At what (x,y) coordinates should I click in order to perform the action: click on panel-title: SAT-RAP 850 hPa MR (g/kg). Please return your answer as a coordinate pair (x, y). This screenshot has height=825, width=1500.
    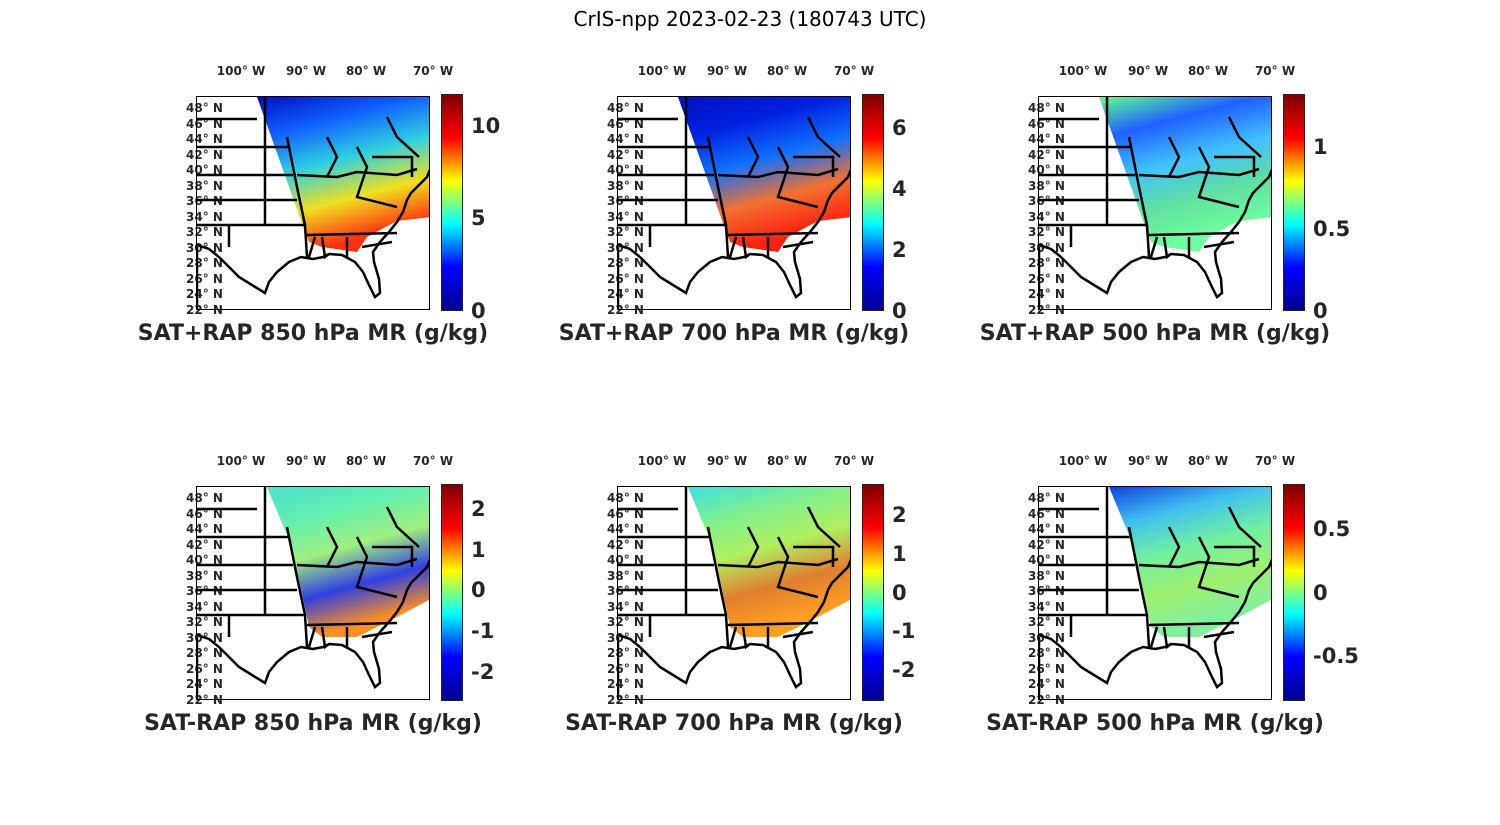
    Looking at the image, I should click on (313, 723).